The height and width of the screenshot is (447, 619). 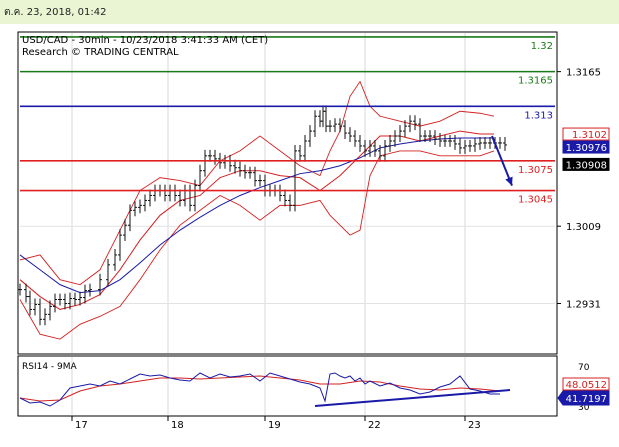 I want to click on rsi-line, so click(x=259, y=389).